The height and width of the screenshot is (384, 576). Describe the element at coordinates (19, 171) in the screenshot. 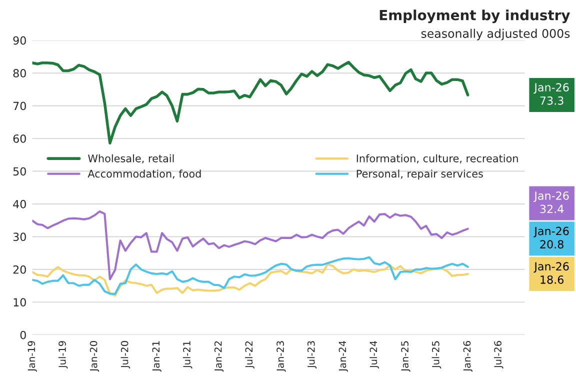

I see `y-tick-label: 50` at that location.